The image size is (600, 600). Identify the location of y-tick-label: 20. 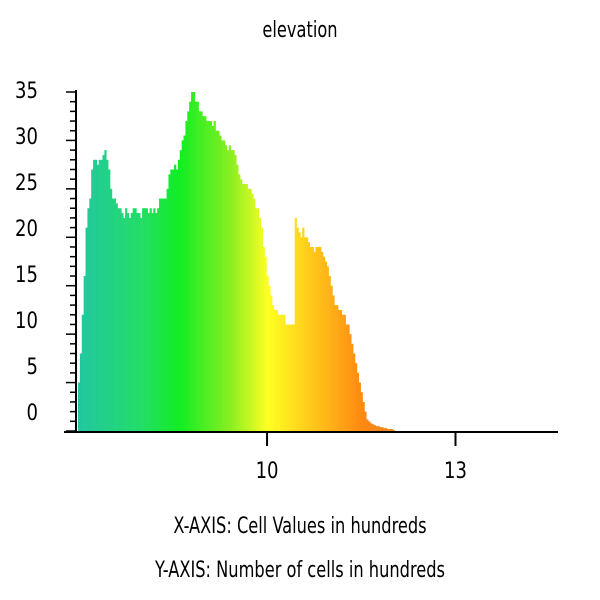
(26, 228).